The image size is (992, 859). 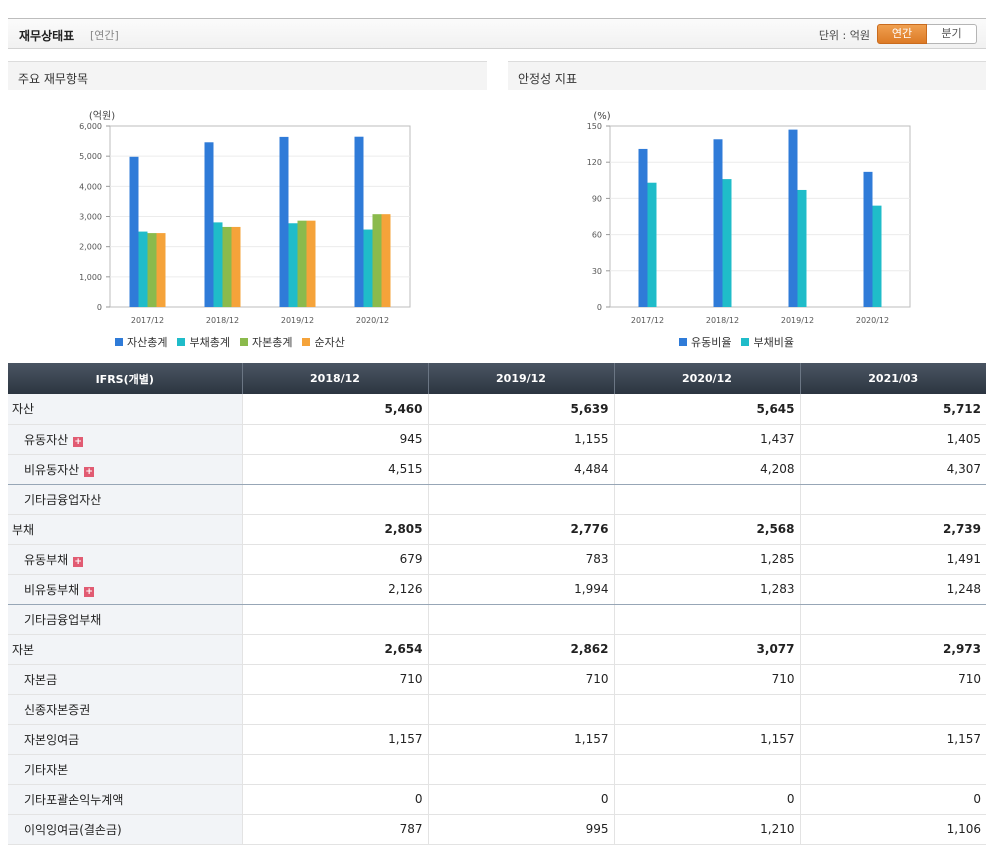 I want to click on right-chart-y-tick-label: 90, so click(x=597, y=198).